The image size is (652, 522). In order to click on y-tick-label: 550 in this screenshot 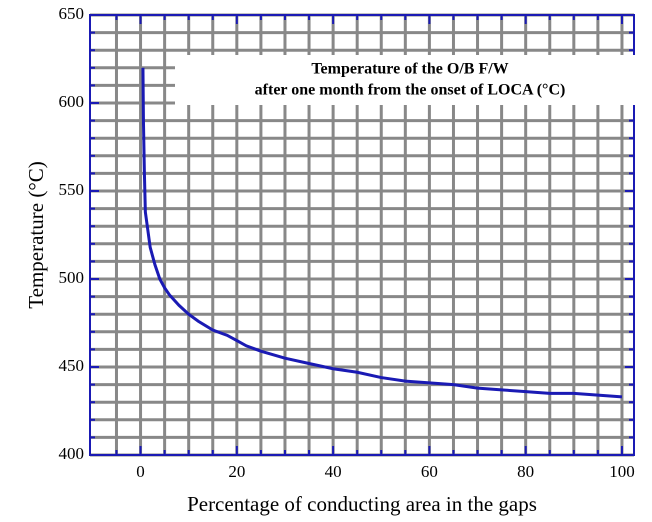, I will do `click(72, 189)`.